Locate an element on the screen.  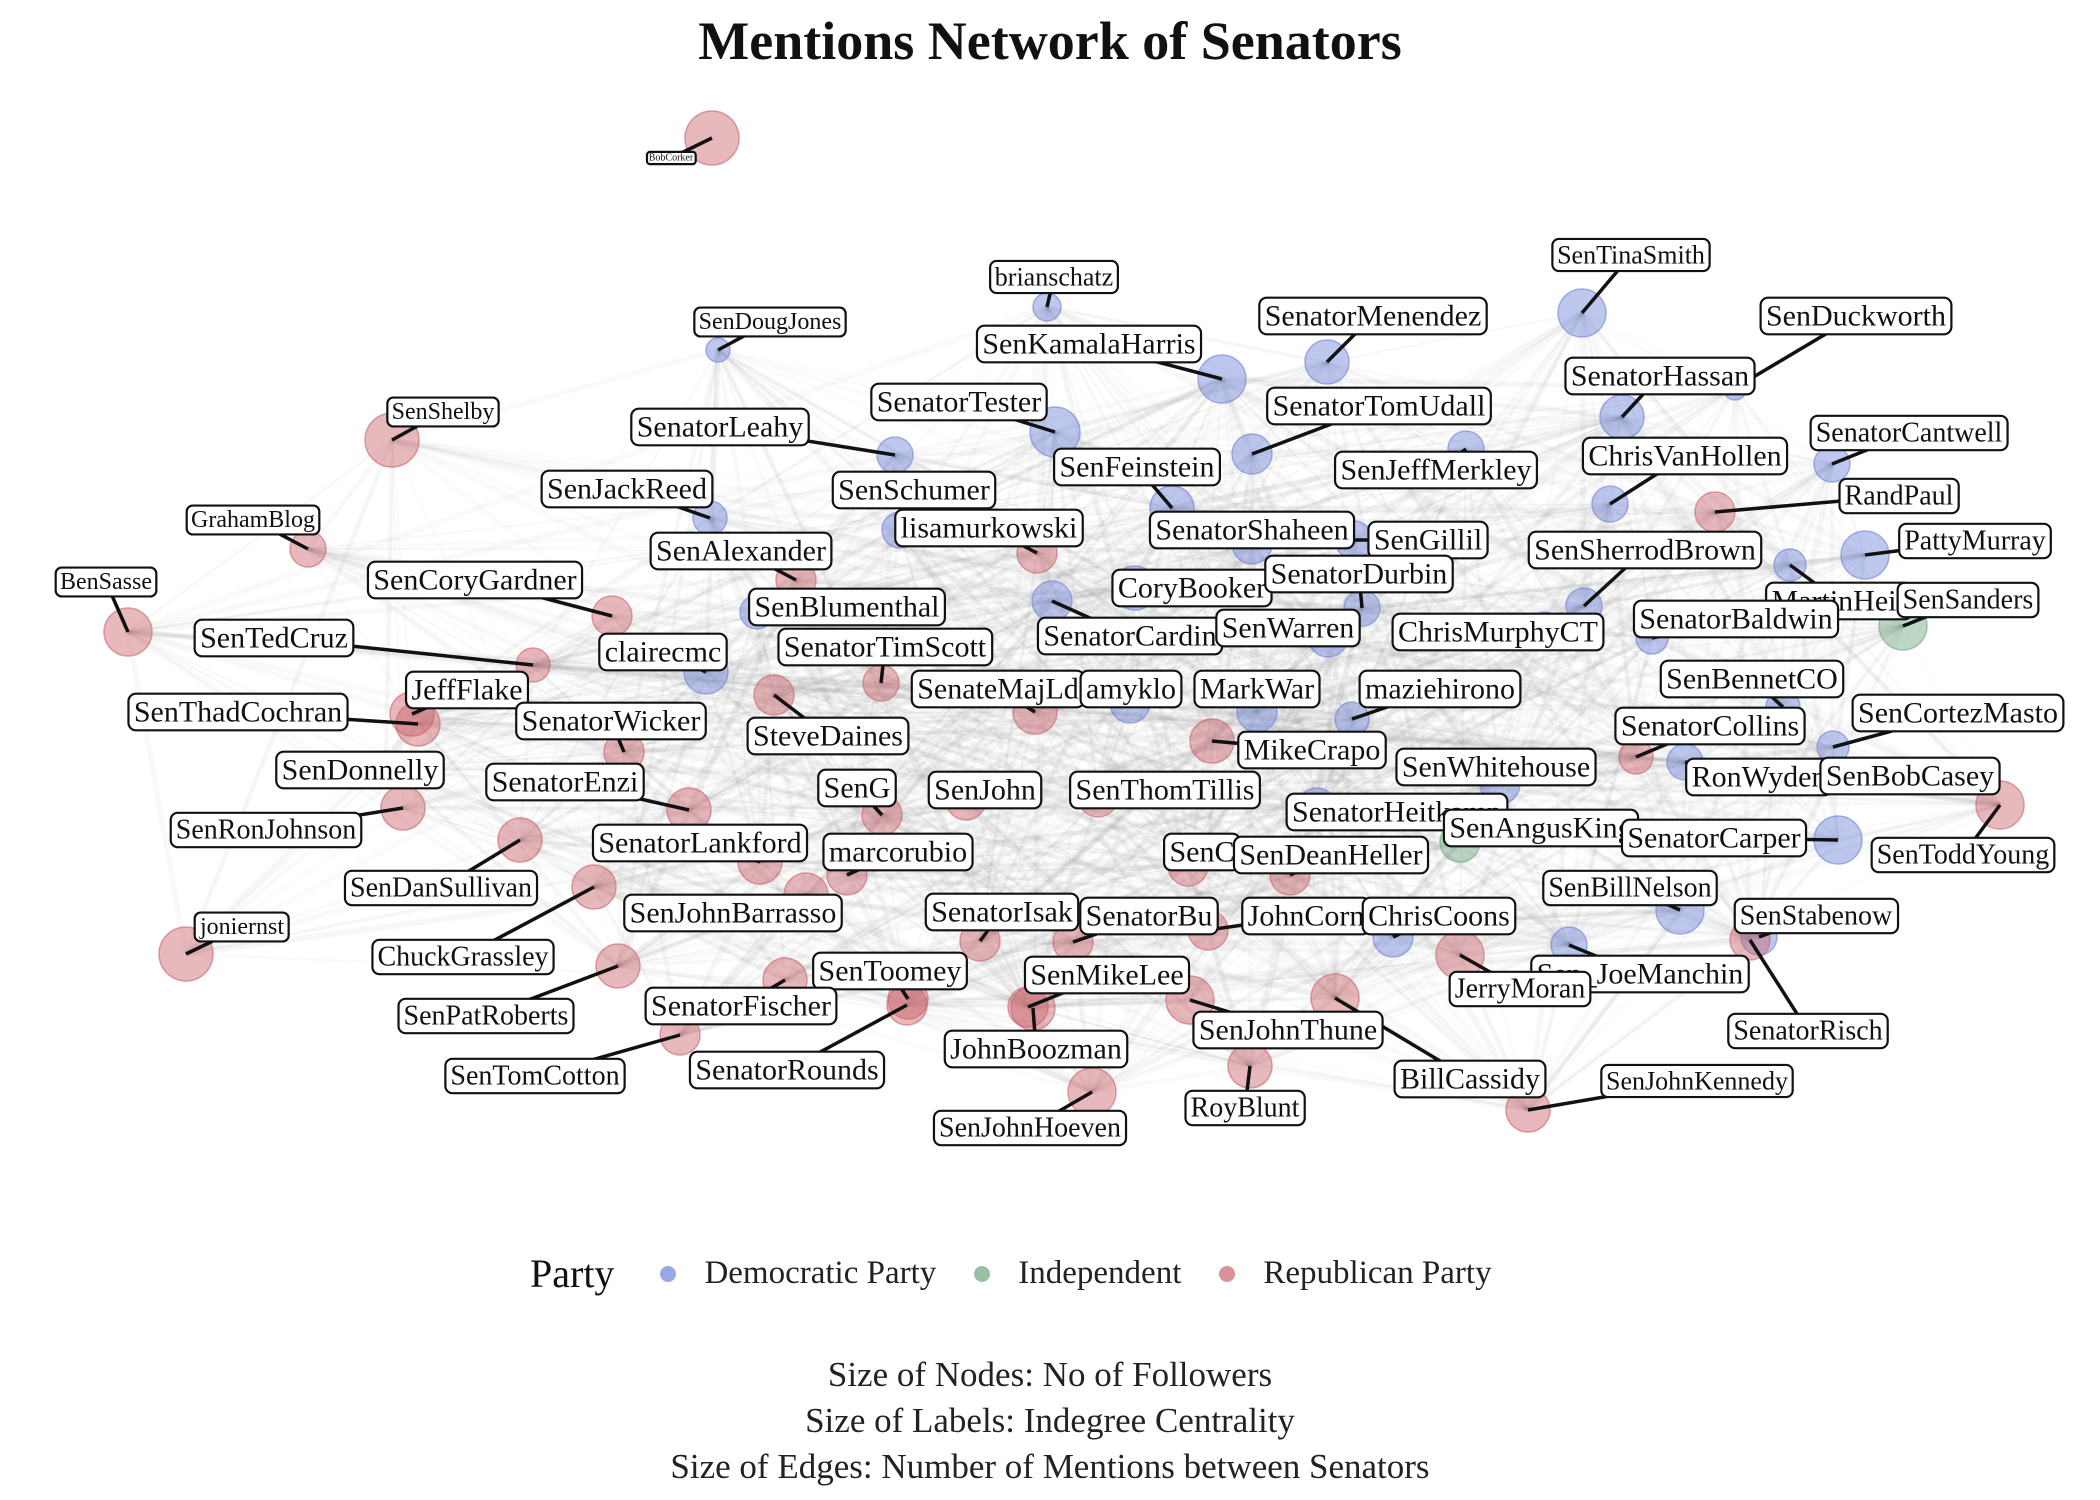
label-sen-tom-cotton: SenTomCotton is located at coordinates (534, 1076).